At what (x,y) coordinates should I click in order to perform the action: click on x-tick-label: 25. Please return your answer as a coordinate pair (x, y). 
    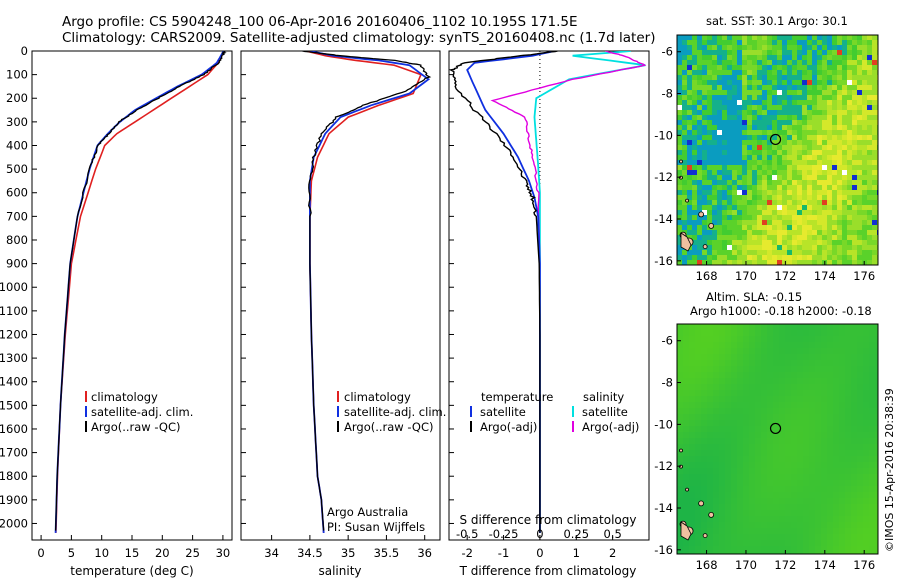
    Looking at the image, I should click on (192, 553).